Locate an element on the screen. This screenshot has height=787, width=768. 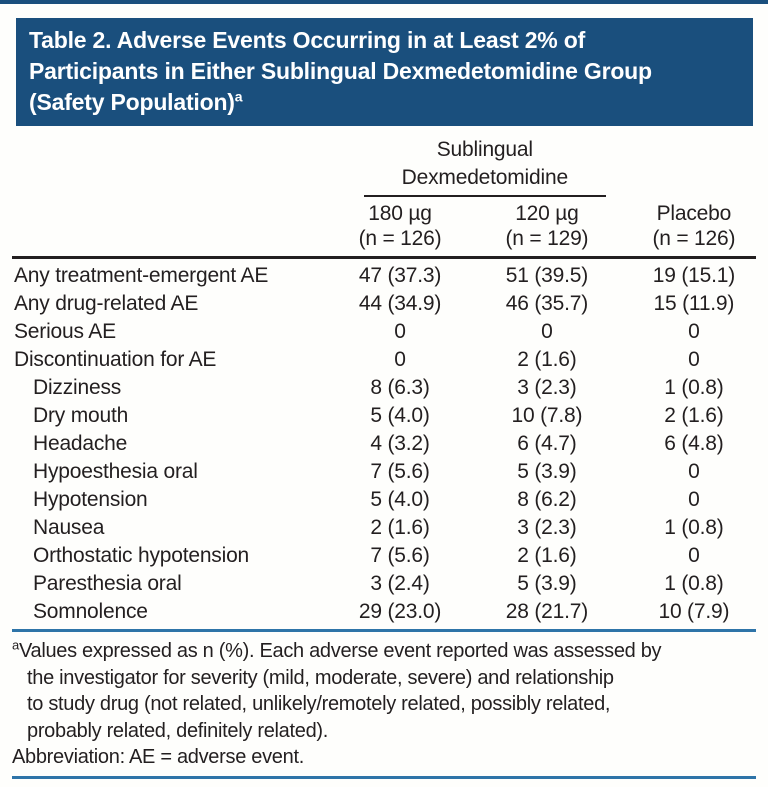
value-120ug: 6 (4.7) is located at coordinates (547, 443).